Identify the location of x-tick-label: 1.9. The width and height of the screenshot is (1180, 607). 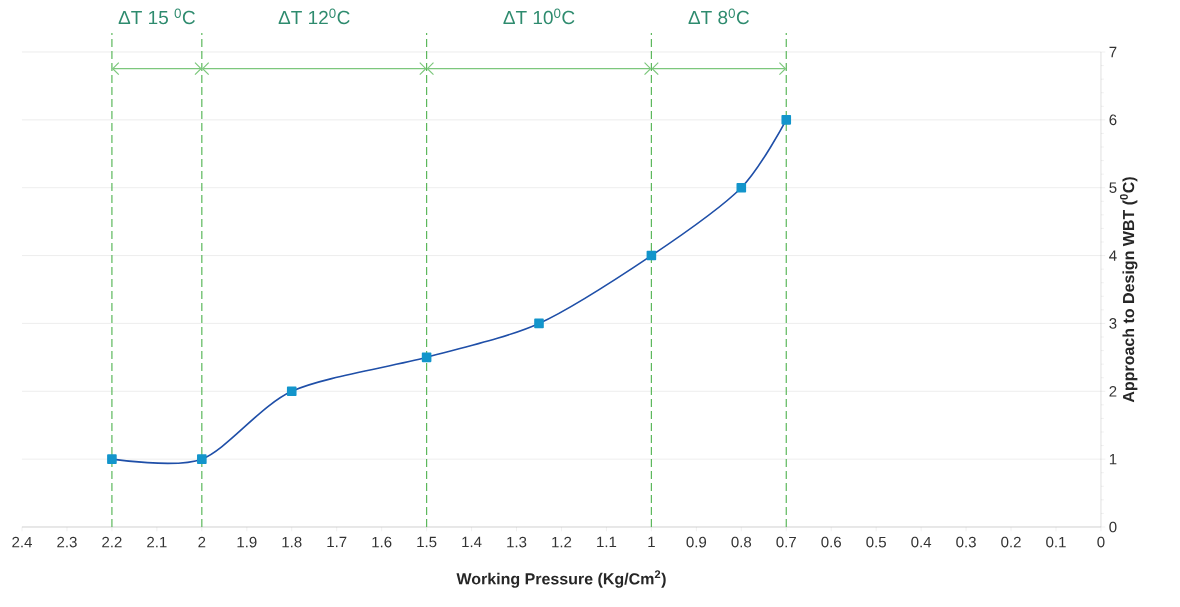
(247, 542).